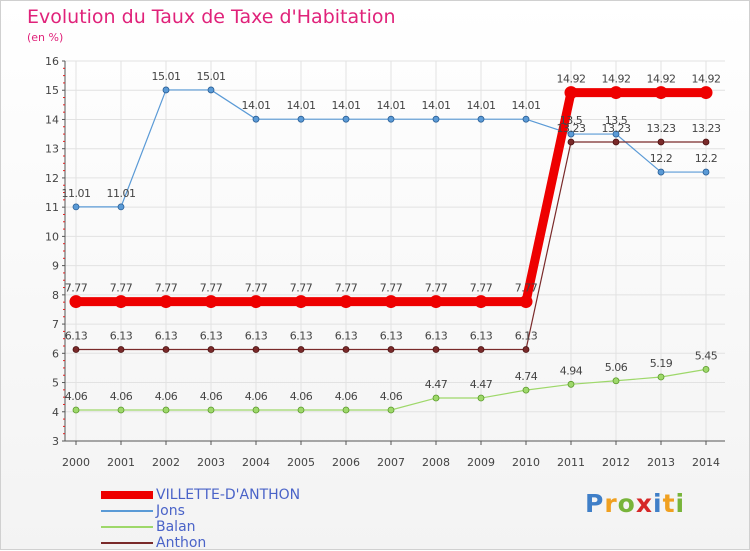 The width and height of the screenshot is (750, 551). Describe the element at coordinates (200, 511) in the screenshot. I see `legend-item-jons: Jons` at that location.